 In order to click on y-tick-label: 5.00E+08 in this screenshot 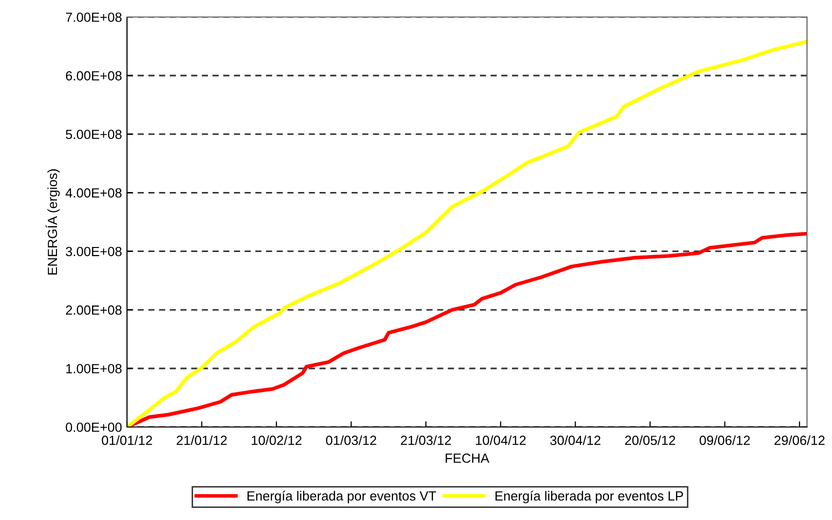, I will do `click(94, 135)`.